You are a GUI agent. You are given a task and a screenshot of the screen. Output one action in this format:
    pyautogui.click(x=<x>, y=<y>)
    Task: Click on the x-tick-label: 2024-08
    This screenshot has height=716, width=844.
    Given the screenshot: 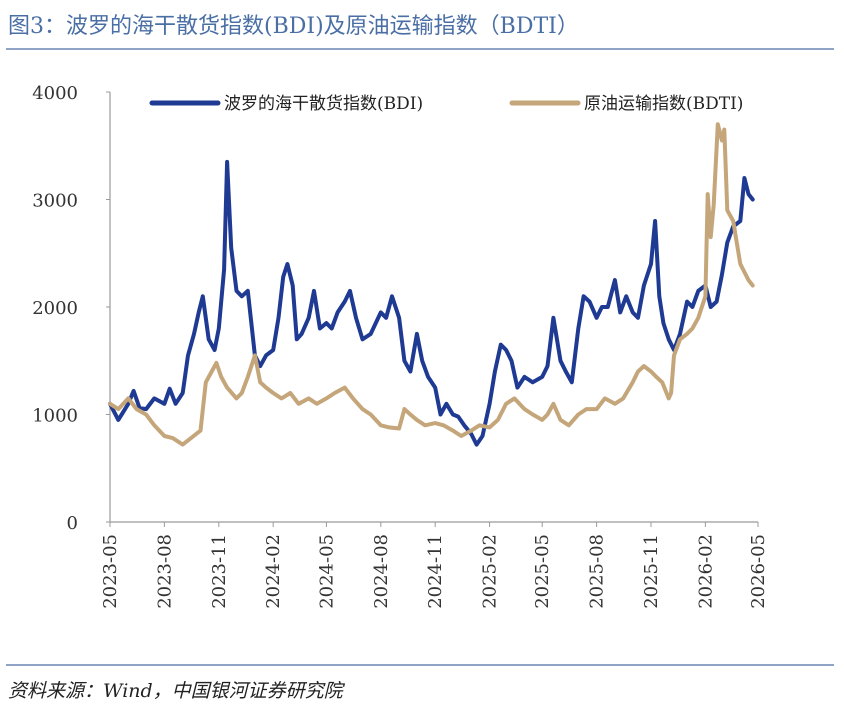 What is the action you would take?
    pyautogui.click(x=381, y=571)
    